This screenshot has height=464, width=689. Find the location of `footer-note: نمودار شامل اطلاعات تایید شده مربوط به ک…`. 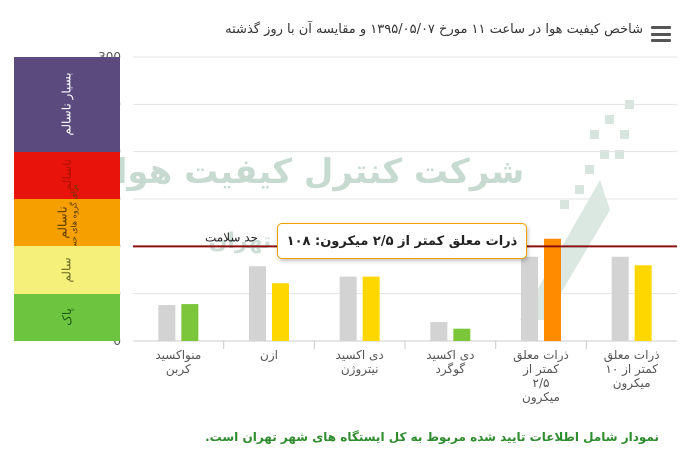

footer-note: نمودار شامل اطلاعات تایید شده مربوط به ک… is located at coordinates (432, 437).